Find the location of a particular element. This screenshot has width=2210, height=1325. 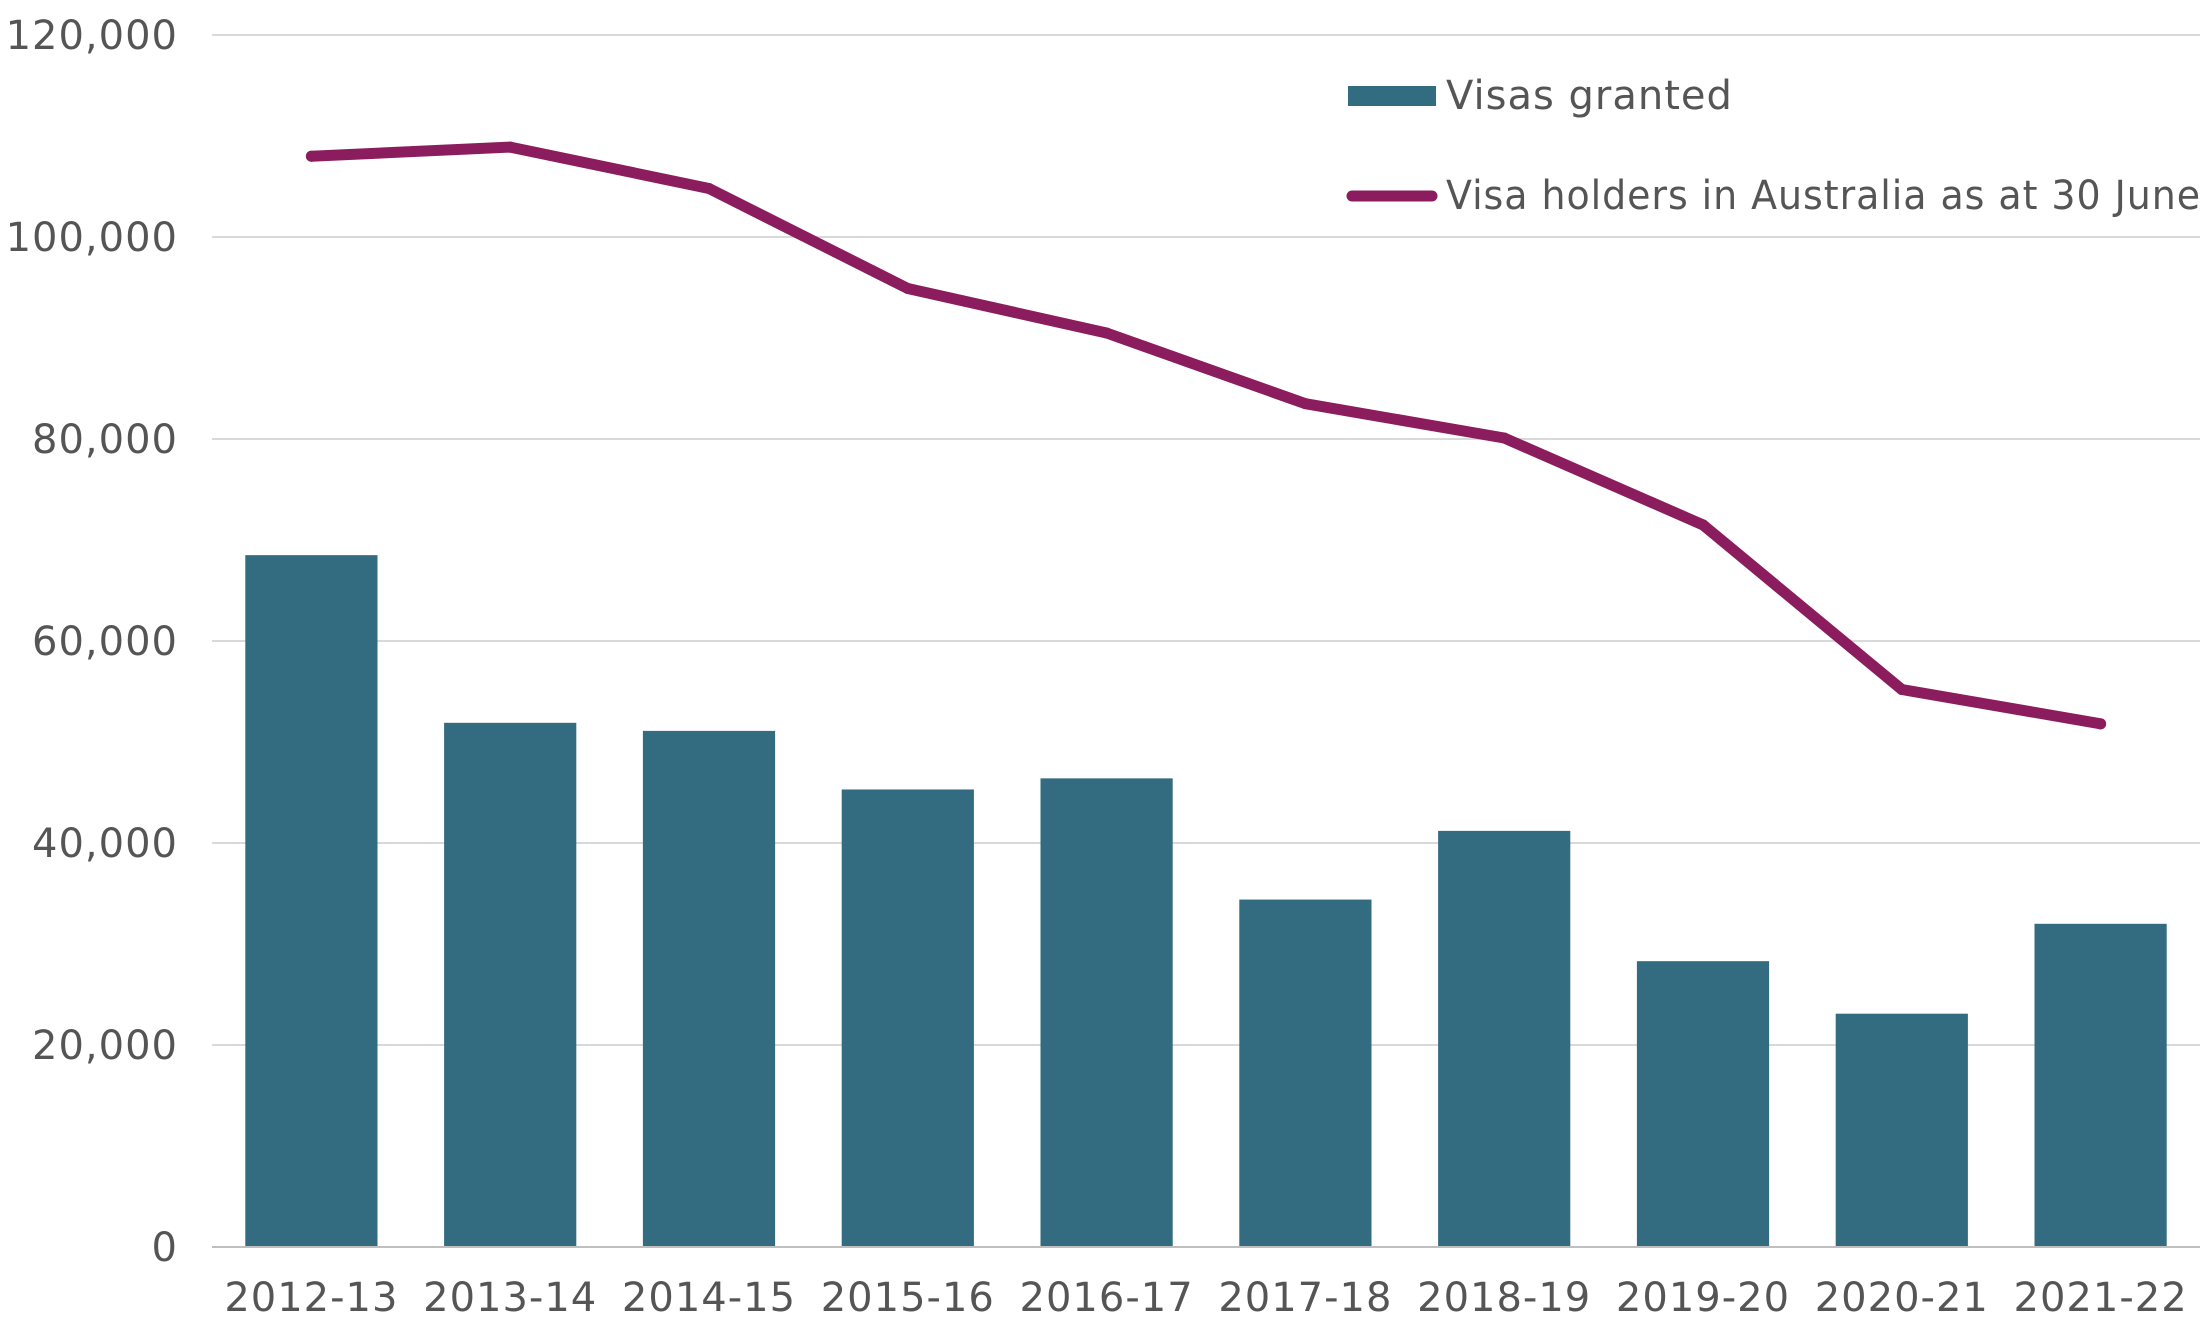

y-tick-label: 120,000 is located at coordinates (92, 36).